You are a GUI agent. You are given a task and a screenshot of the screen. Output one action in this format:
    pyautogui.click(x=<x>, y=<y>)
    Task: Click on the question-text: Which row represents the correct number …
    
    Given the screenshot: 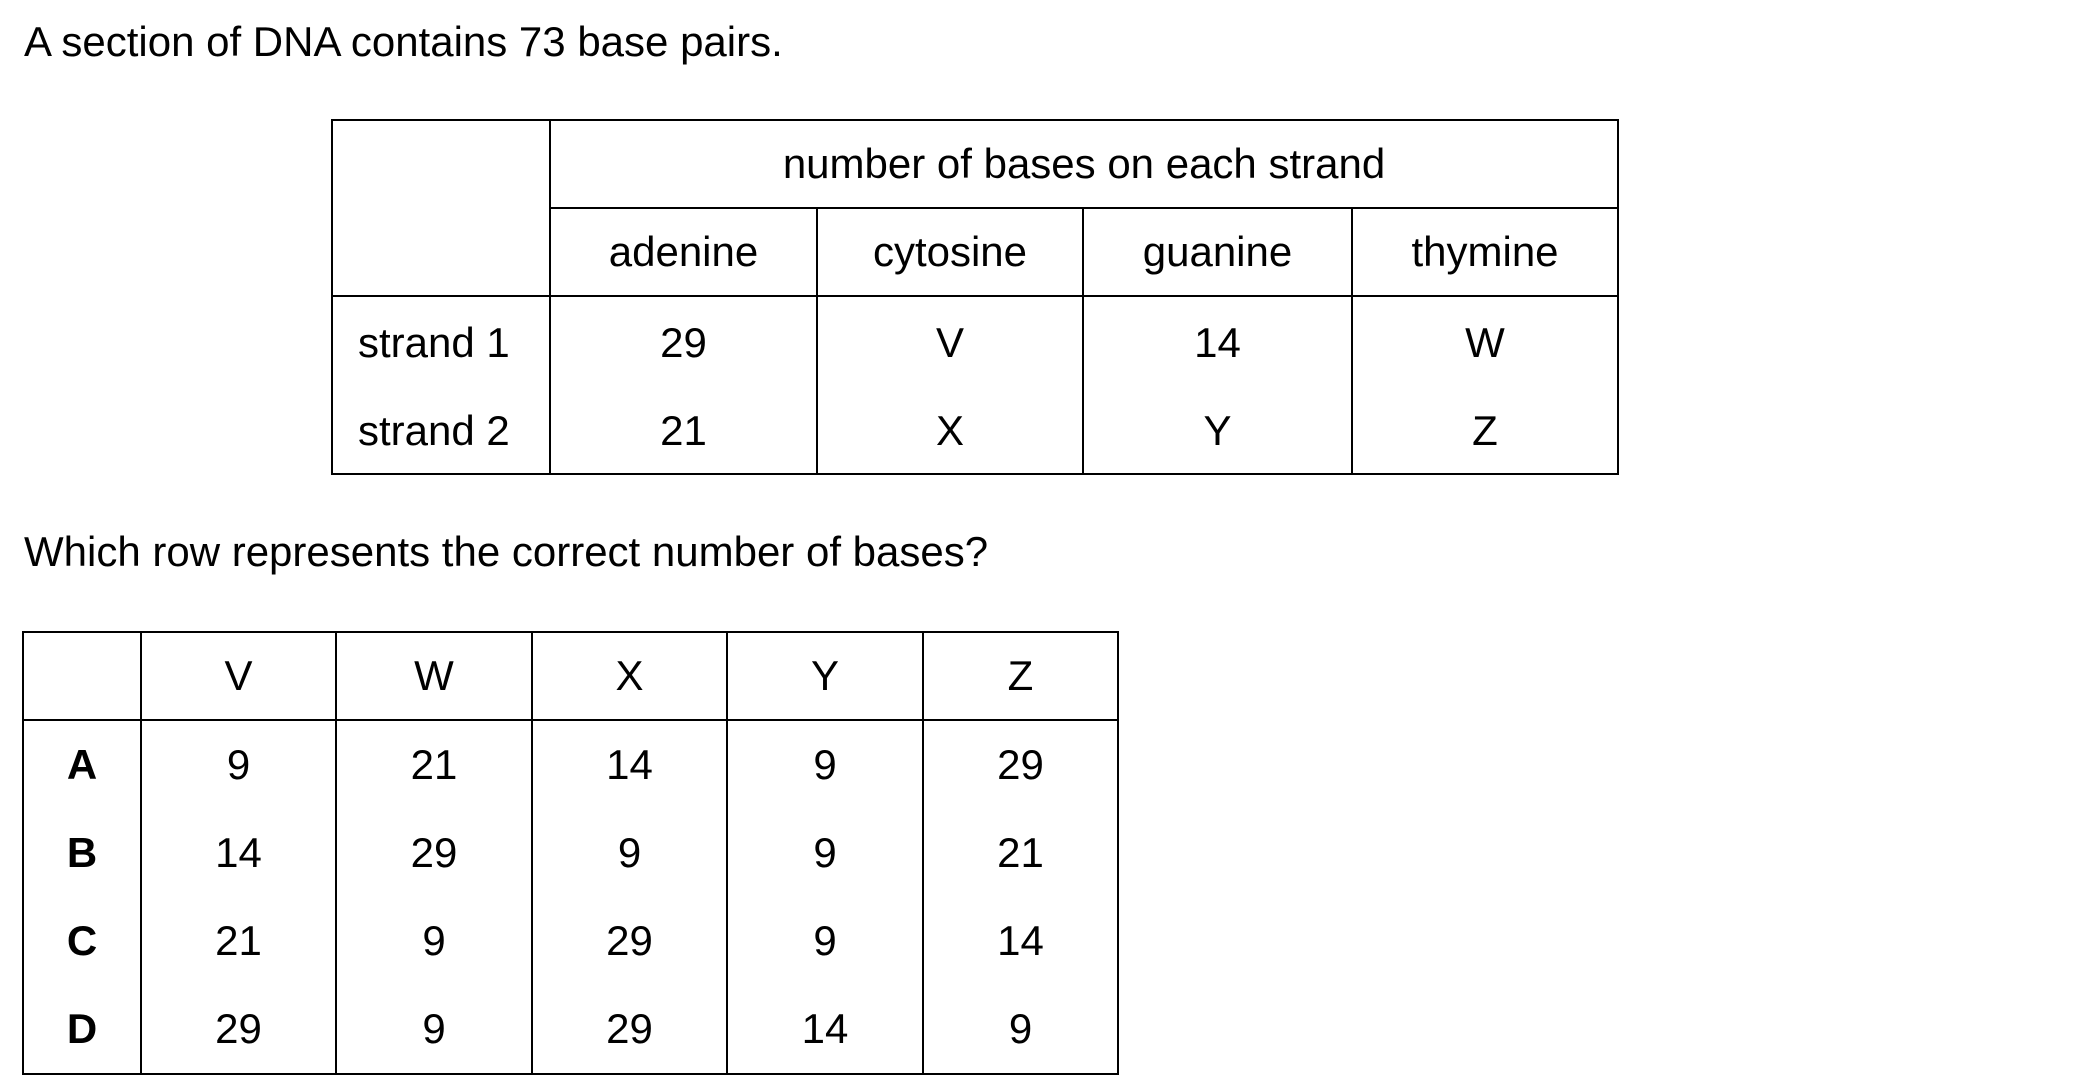 What is the action you would take?
    pyautogui.click(x=506, y=551)
    